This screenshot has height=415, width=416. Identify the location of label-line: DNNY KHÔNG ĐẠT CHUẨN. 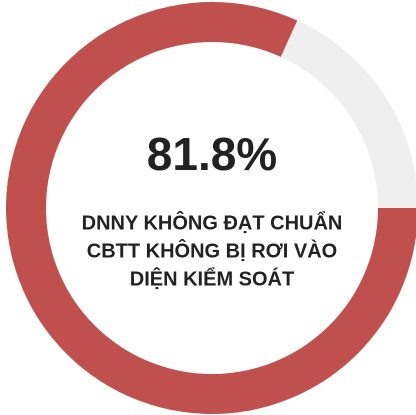
(212, 222).